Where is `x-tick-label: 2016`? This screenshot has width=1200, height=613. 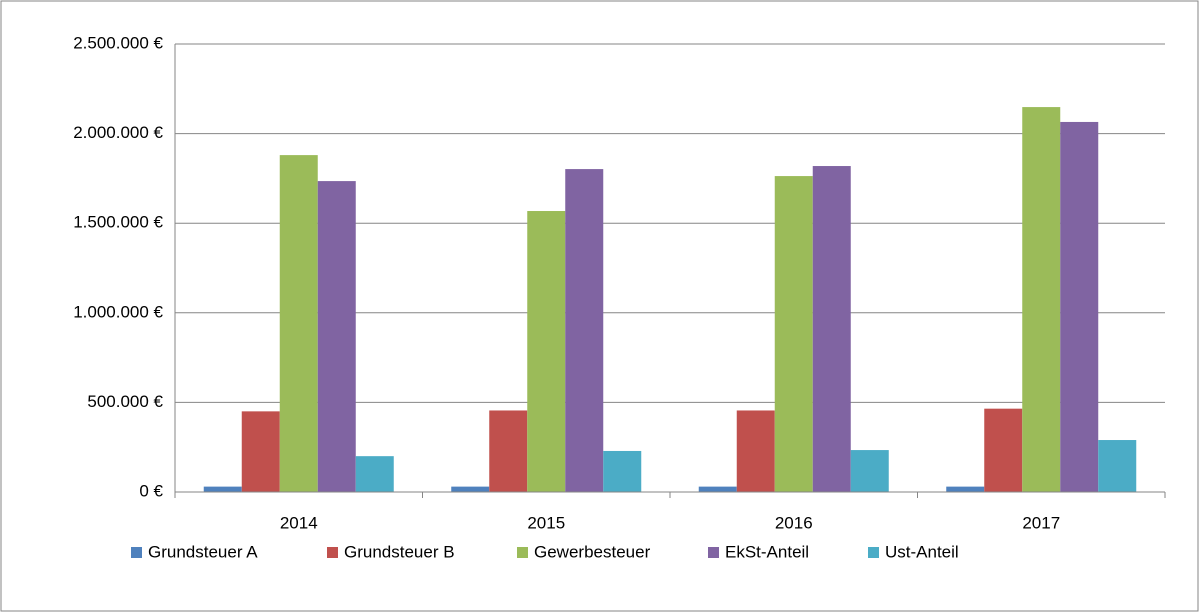 x-tick-label: 2016 is located at coordinates (794, 522).